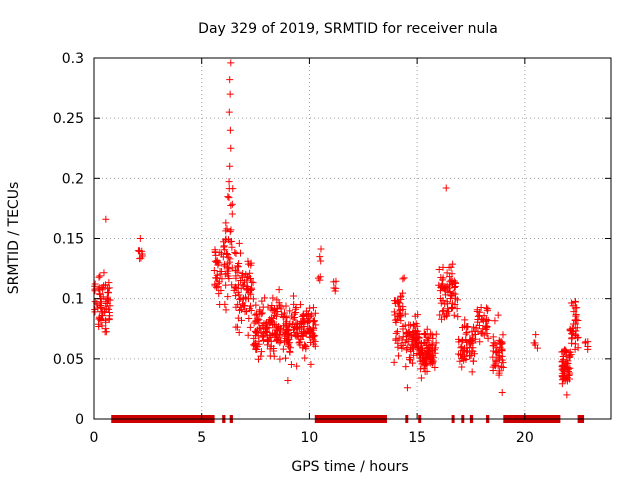  What do you see at coordinates (94, 438) in the screenshot?
I see `x-tick-label: 0` at bounding box center [94, 438].